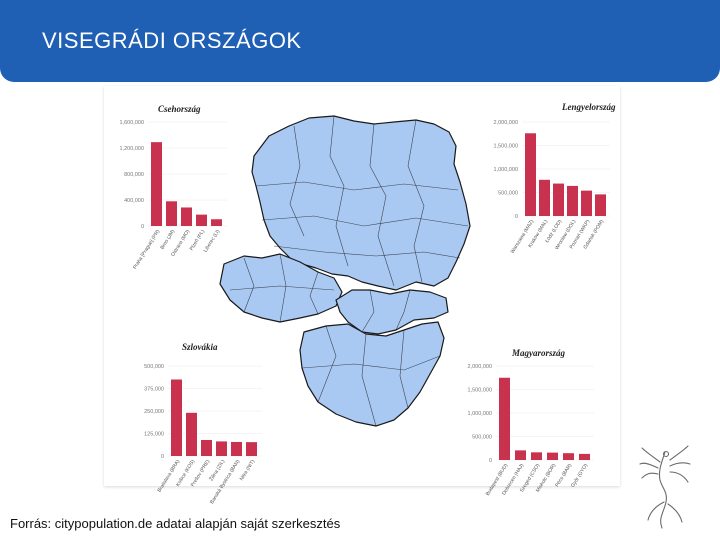 Image resolution: width=720 pixels, height=540 pixels. What do you see at coordinates (372, 374) in the screenshot?
I see `hungary-region` at bounding box center [372, 374].